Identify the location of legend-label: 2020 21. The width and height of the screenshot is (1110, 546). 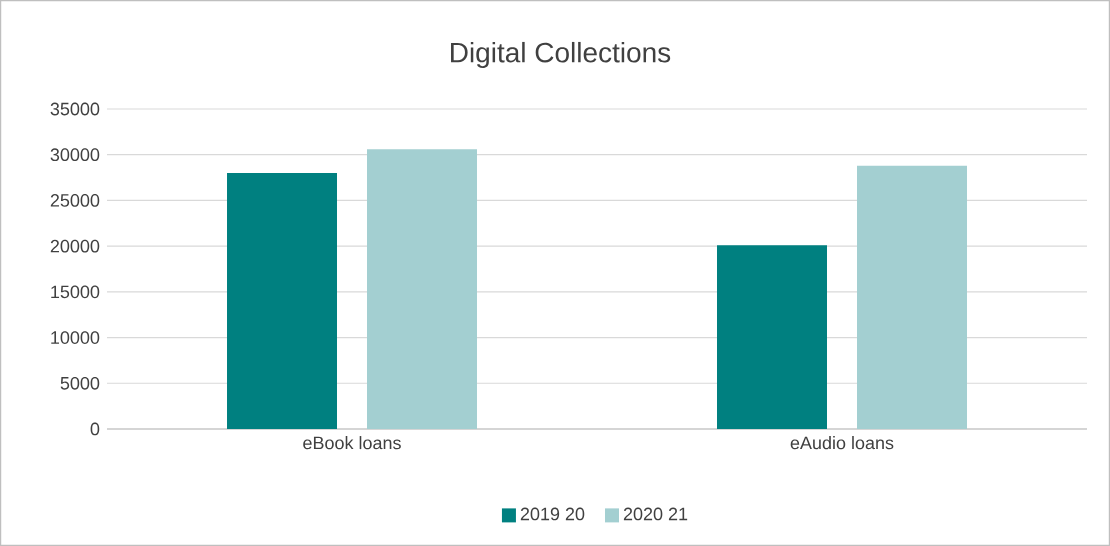
(655, 514).